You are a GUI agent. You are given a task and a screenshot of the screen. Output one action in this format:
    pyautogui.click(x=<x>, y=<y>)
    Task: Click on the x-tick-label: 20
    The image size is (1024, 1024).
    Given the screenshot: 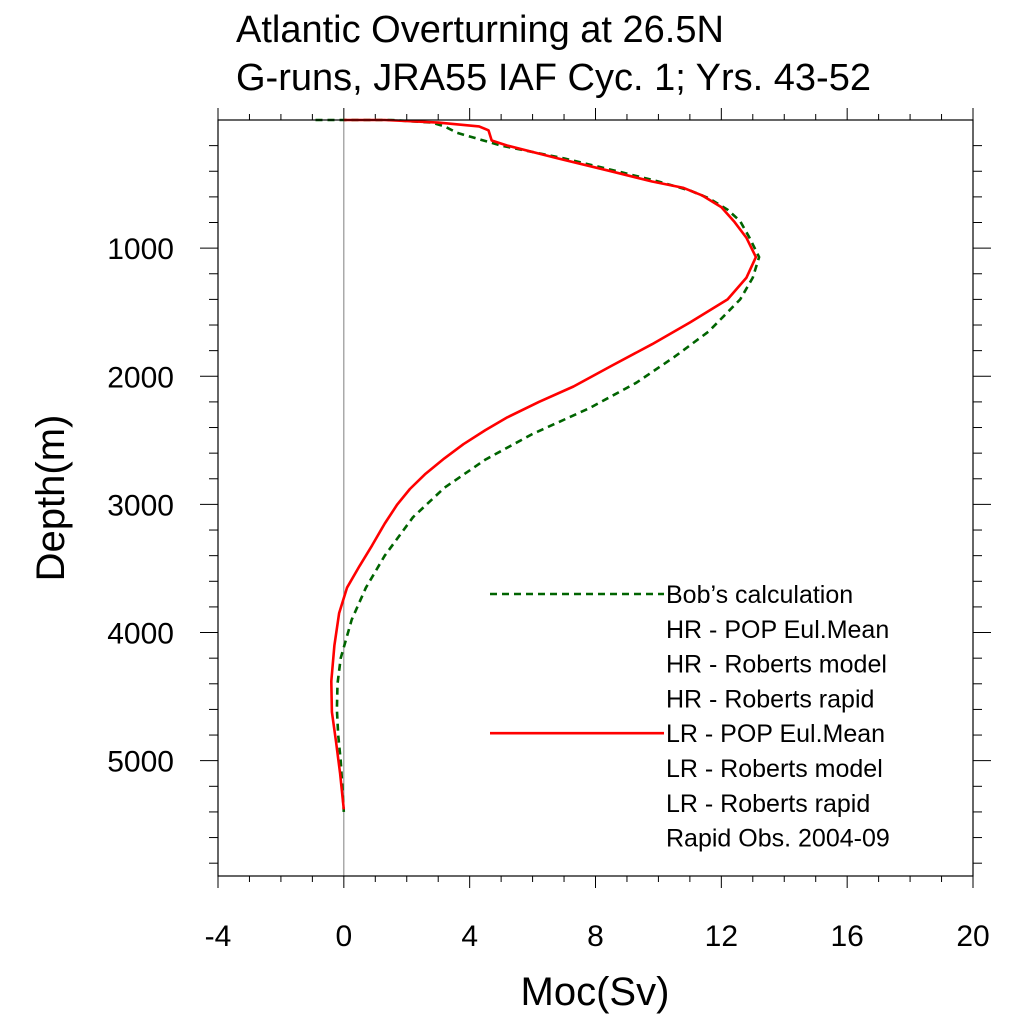 What is the action you would take?
    pyautogui.click(x=972, y=936)
    